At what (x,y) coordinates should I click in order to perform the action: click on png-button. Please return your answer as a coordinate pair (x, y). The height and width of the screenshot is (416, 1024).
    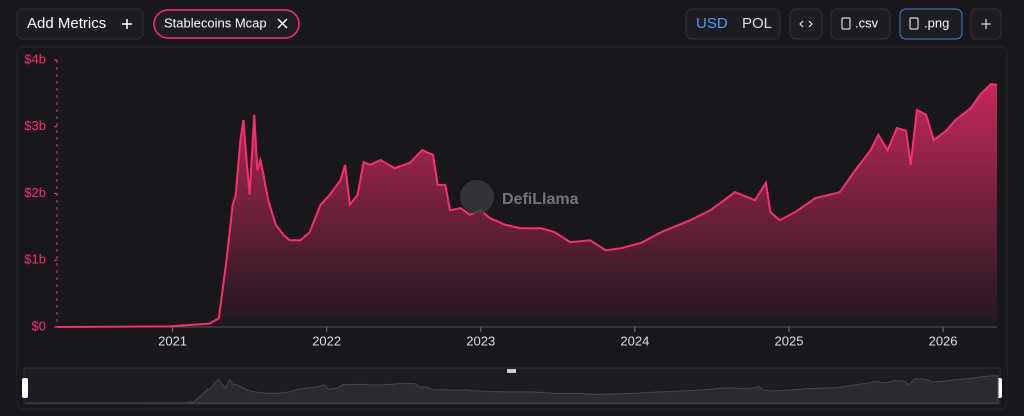
    Looking at the image, I should click on (931, 24).